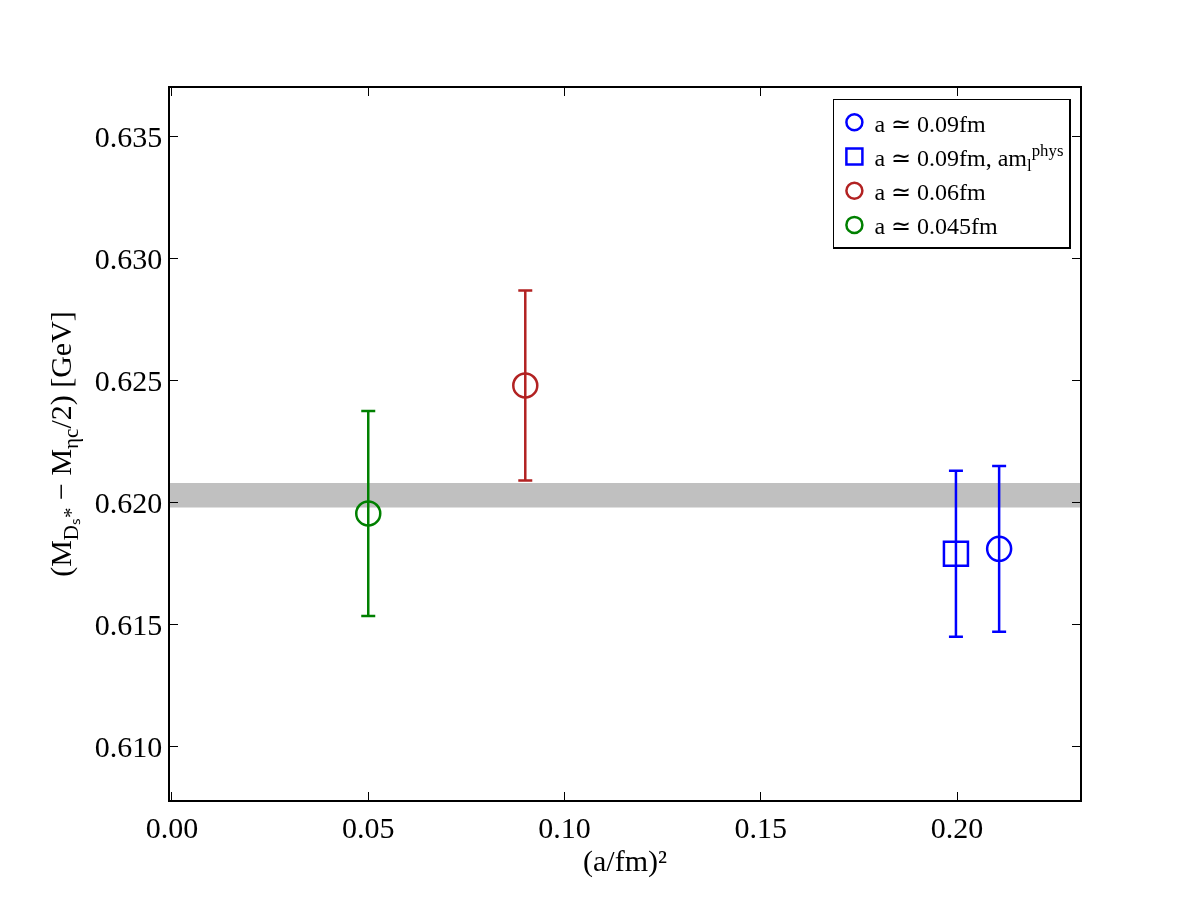 This screenshot has width=1200, height=900. Describe the element at coordinates (625, 860) in the screenshot. I see `x-axis-title: (a/fm)²` at that location.